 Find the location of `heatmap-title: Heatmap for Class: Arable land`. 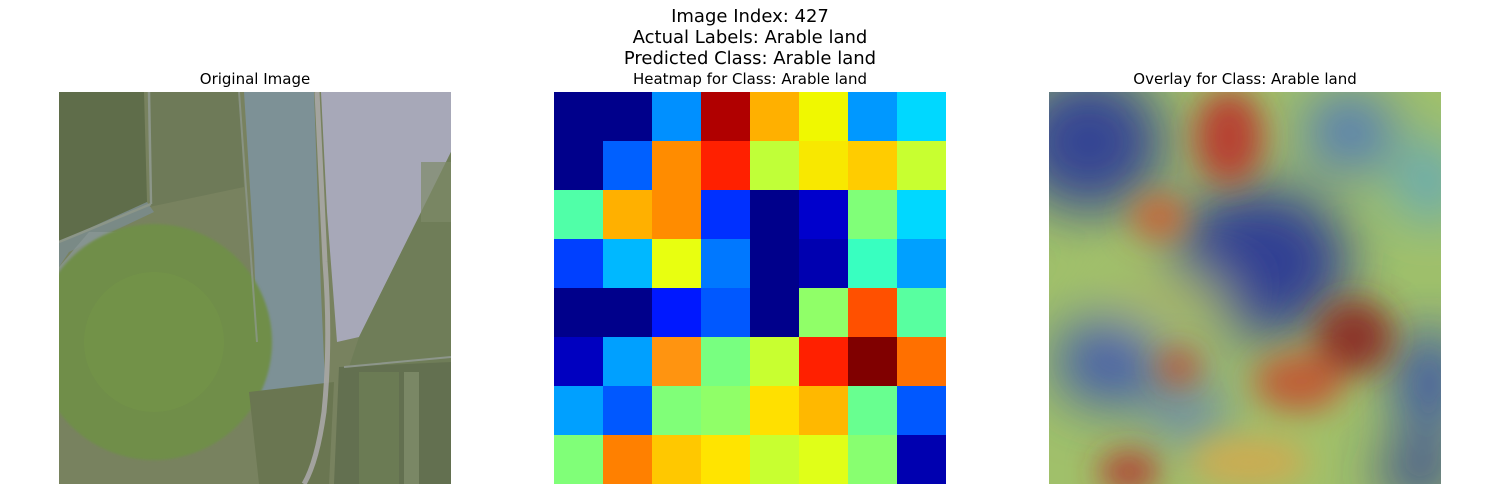

heatmap-title: Heatmap for Class: Arable land is located at coordinates (750, 79).